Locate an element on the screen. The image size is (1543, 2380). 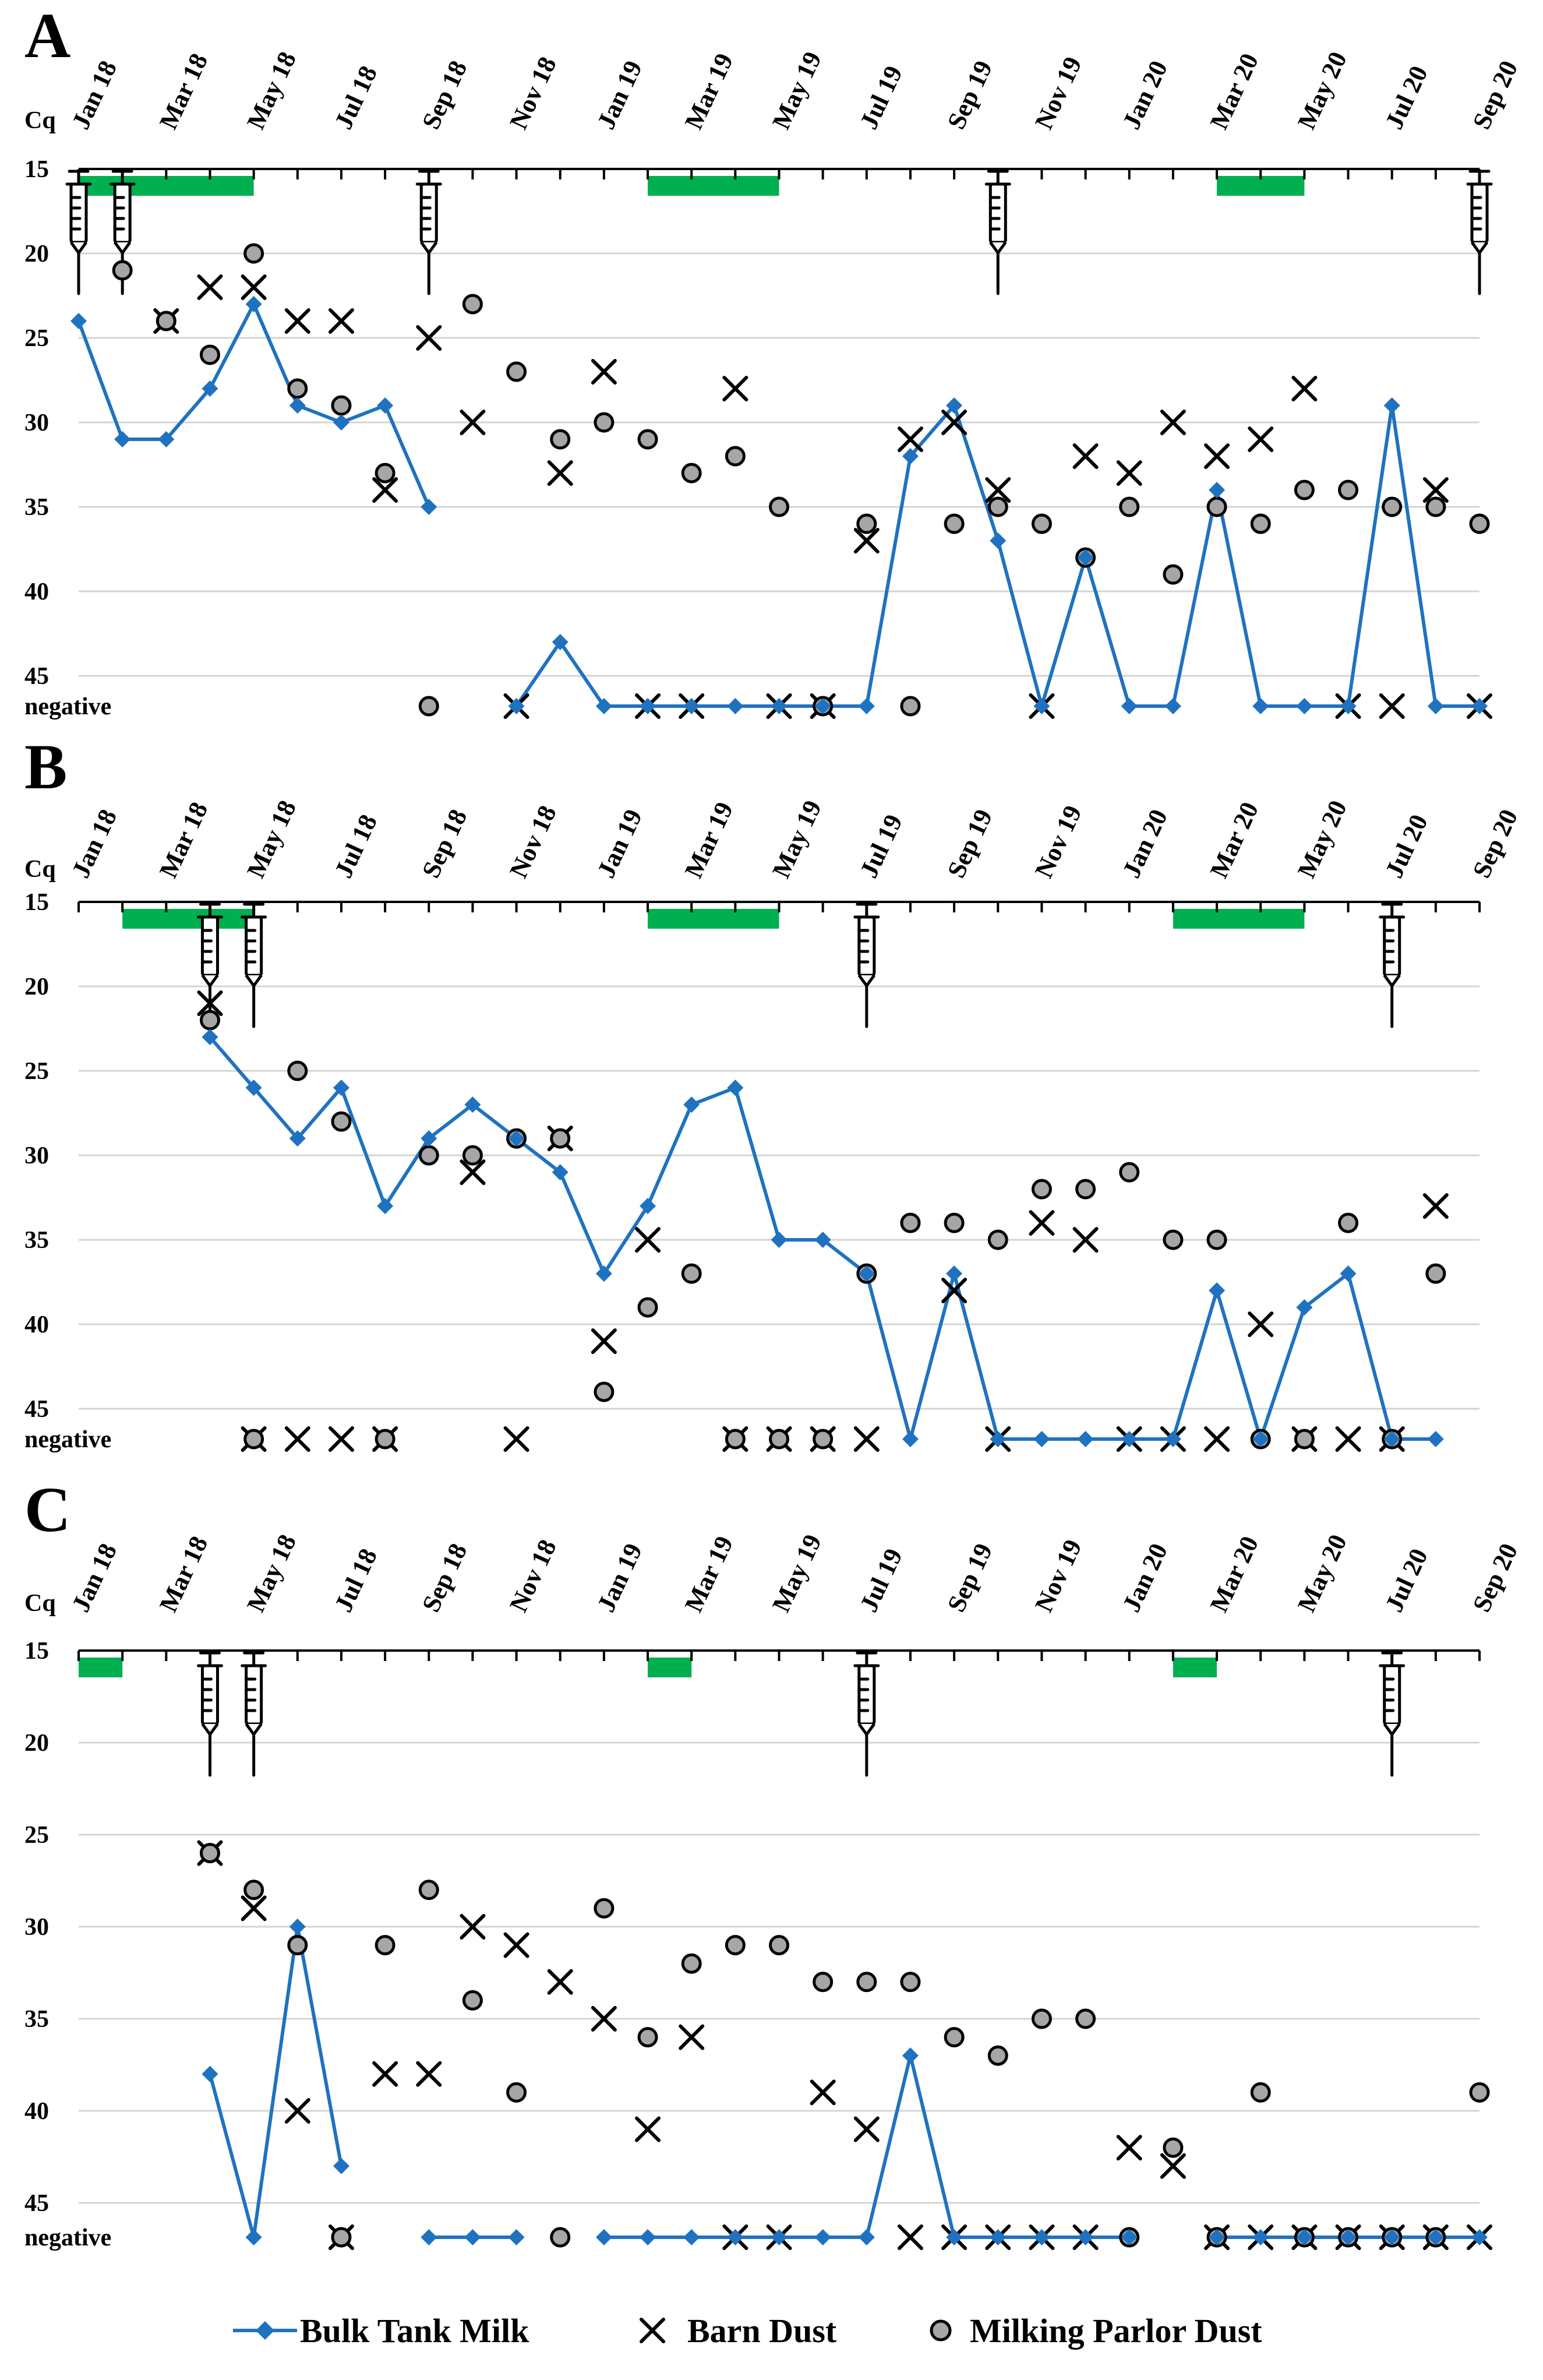
x-tick-label: Sep 19 is located at coordinates (970, 844).